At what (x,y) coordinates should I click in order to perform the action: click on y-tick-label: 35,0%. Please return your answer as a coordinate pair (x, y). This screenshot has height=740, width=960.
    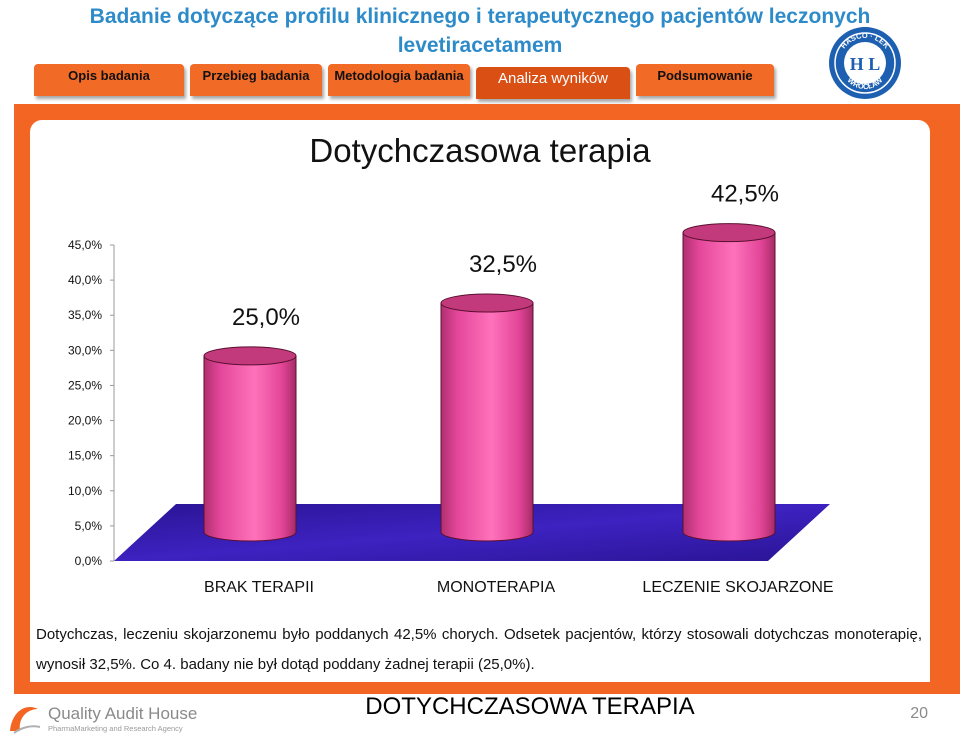
    Looking at the image, I should click on (85, 315).